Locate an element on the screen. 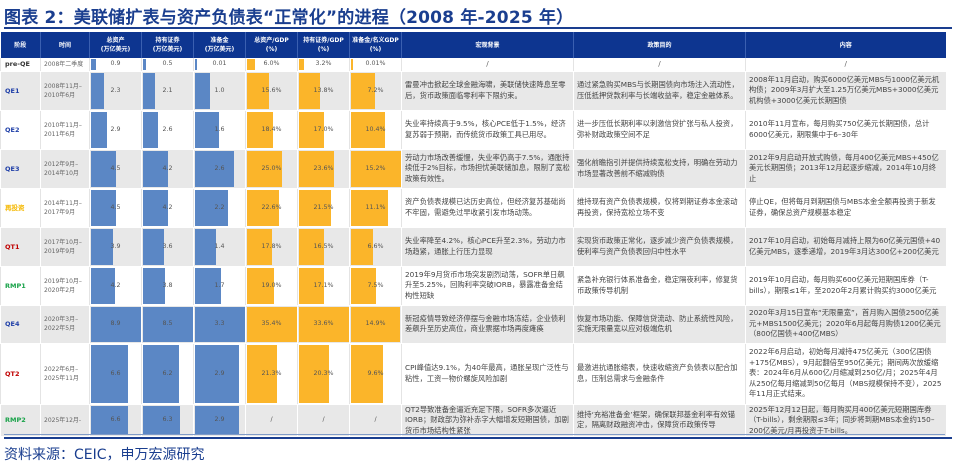  cell-assets: 4.2 is located at coordinates (115, 286).